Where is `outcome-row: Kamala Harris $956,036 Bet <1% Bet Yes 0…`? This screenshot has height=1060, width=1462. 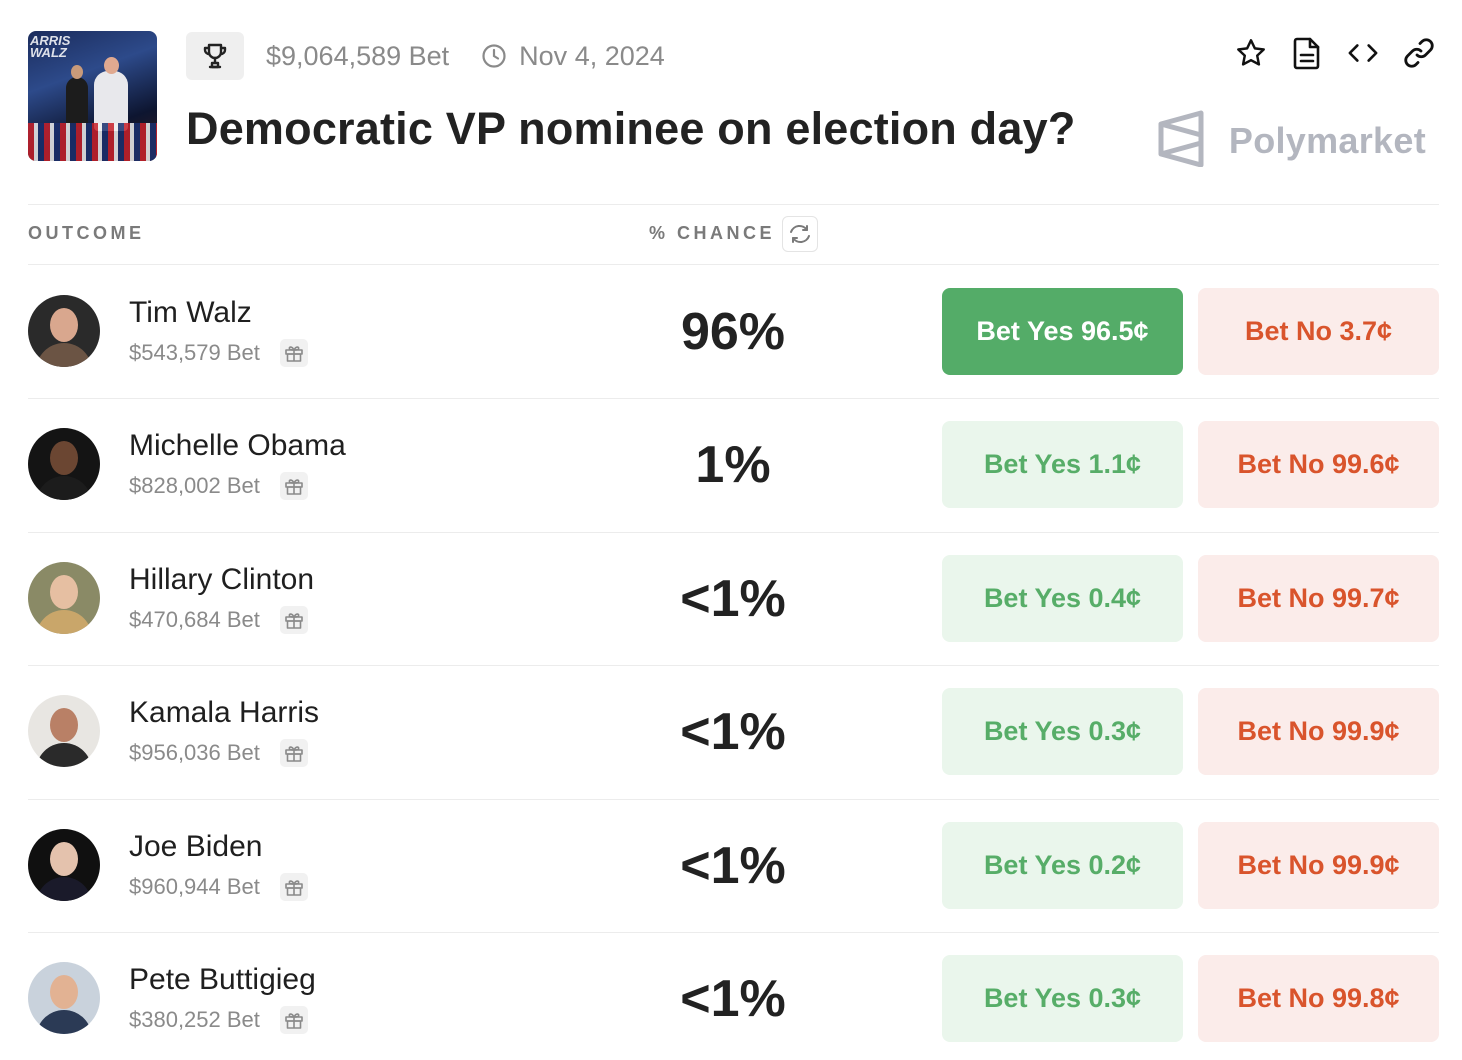 outcome-row: Kamala Harris $956,036 Bet <1% Bet Yes 0… is located at coordinates (733, 731).